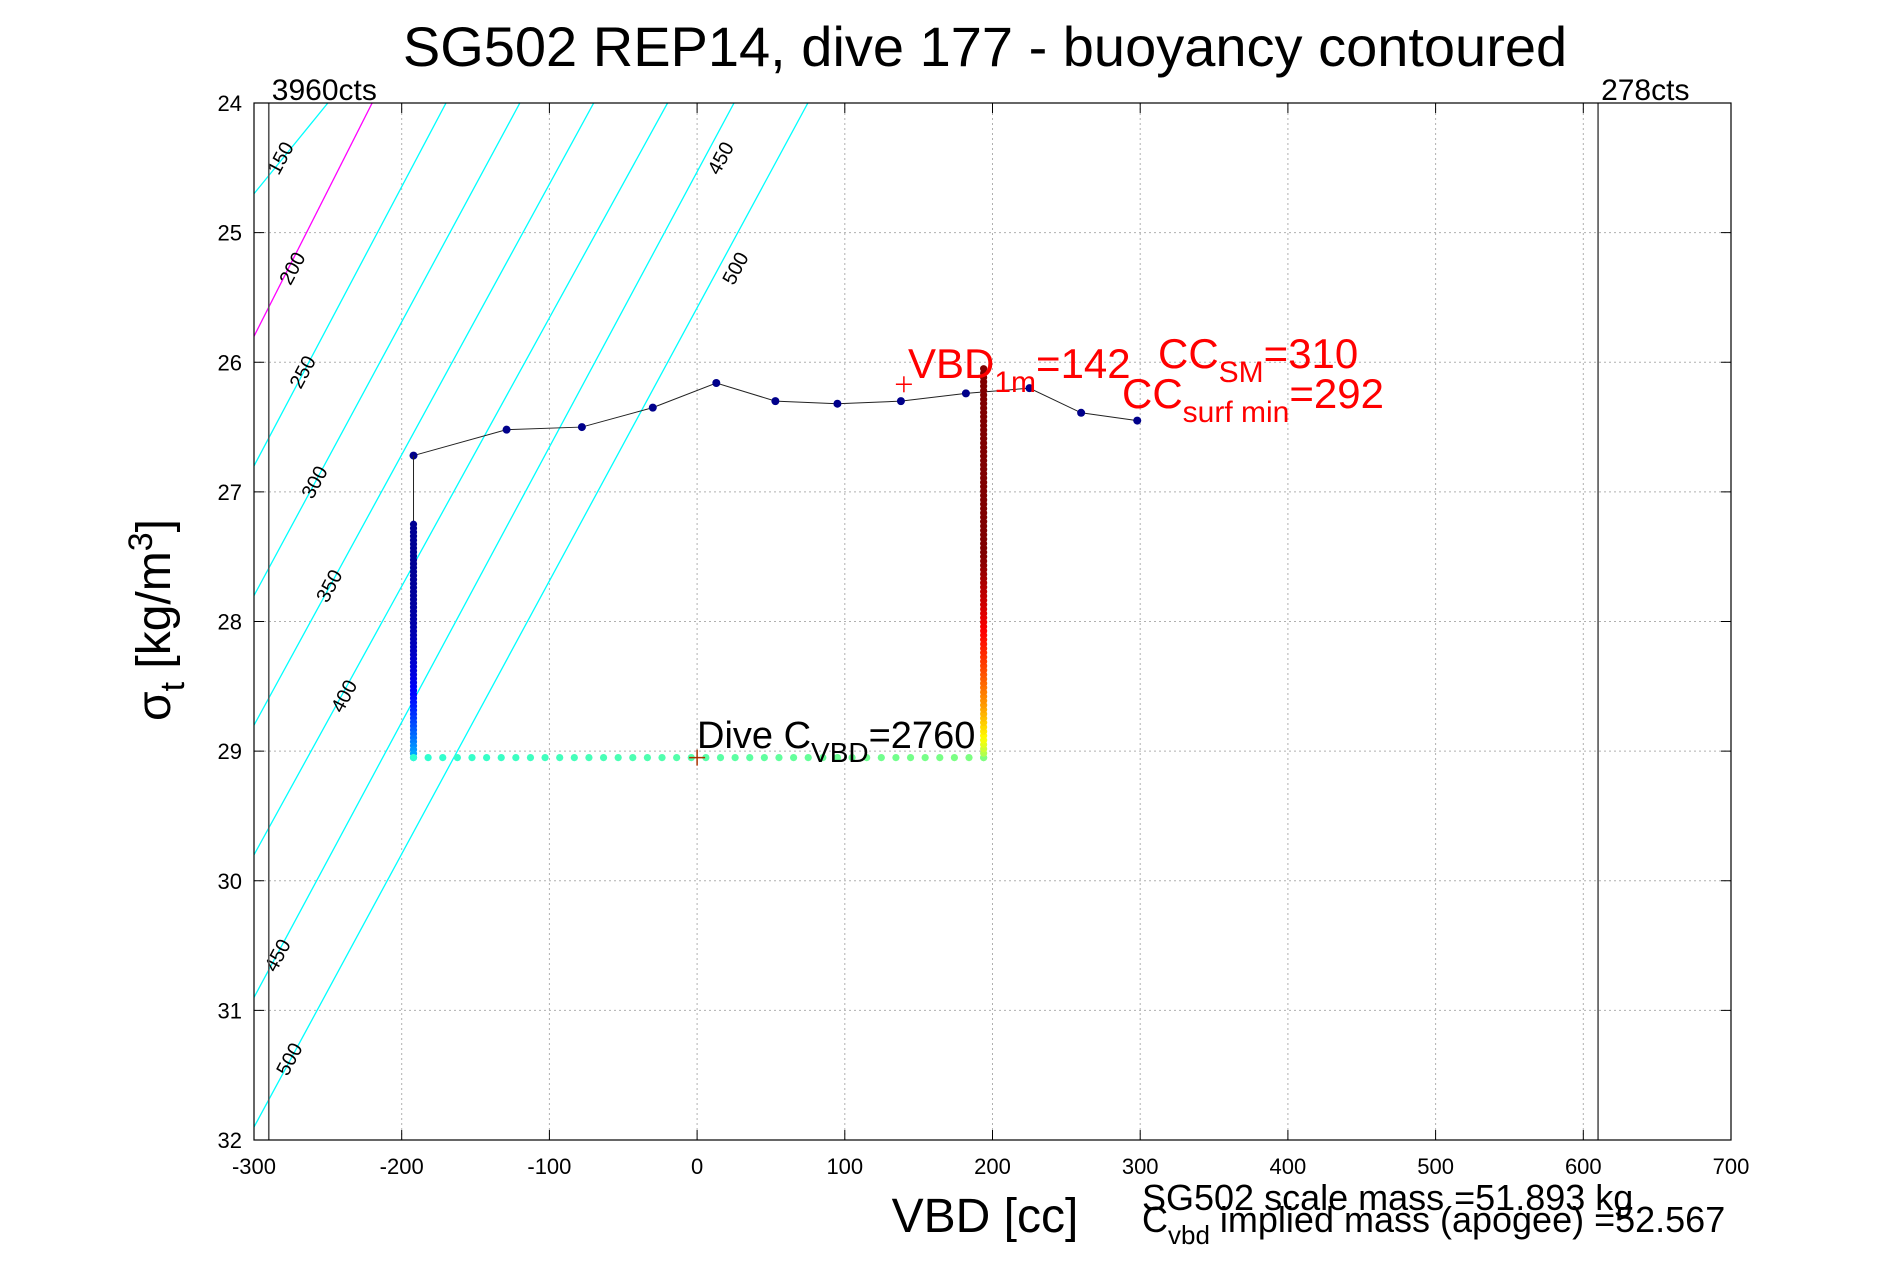  I want to click on ascent-point, so click(984, 369).